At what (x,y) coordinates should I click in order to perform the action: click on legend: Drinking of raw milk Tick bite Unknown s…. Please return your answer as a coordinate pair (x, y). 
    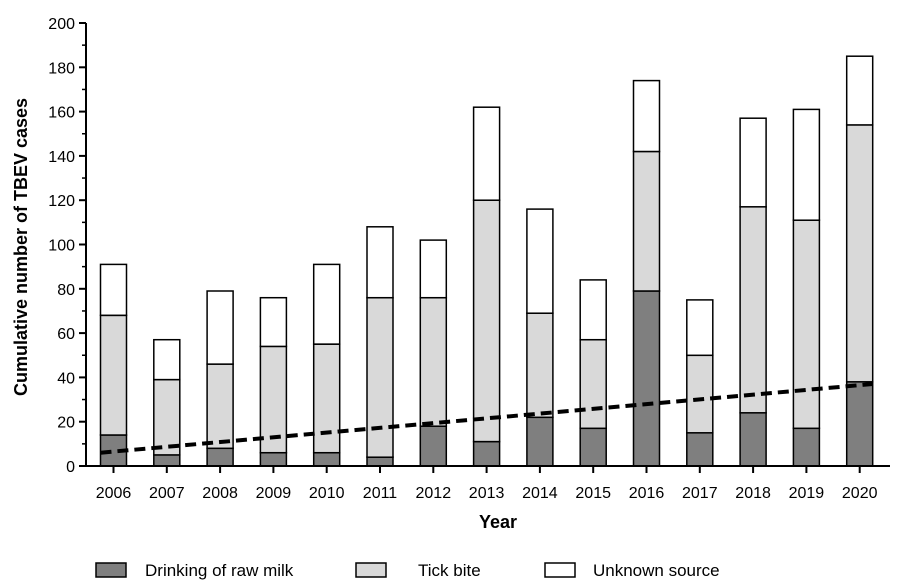
    Looking at the image, I should click on (407, 570).